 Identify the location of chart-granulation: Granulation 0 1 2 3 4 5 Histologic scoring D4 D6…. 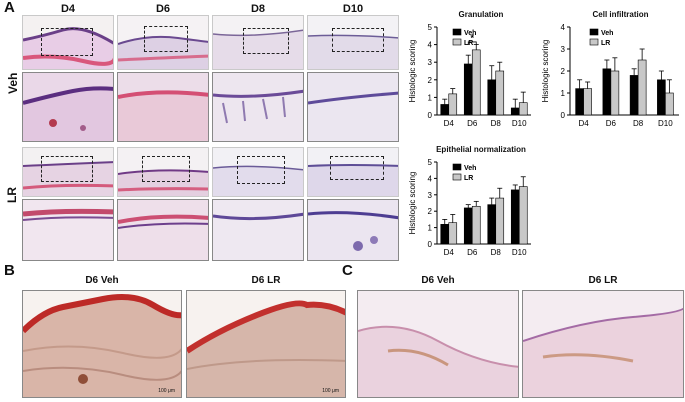
(471, 74).